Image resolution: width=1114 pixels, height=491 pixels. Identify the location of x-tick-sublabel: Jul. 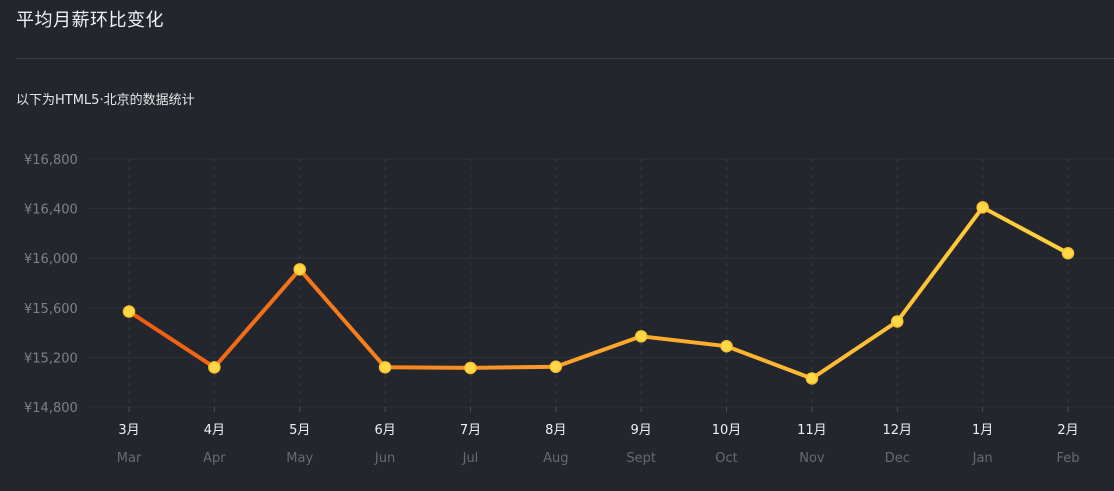
(470, 458).